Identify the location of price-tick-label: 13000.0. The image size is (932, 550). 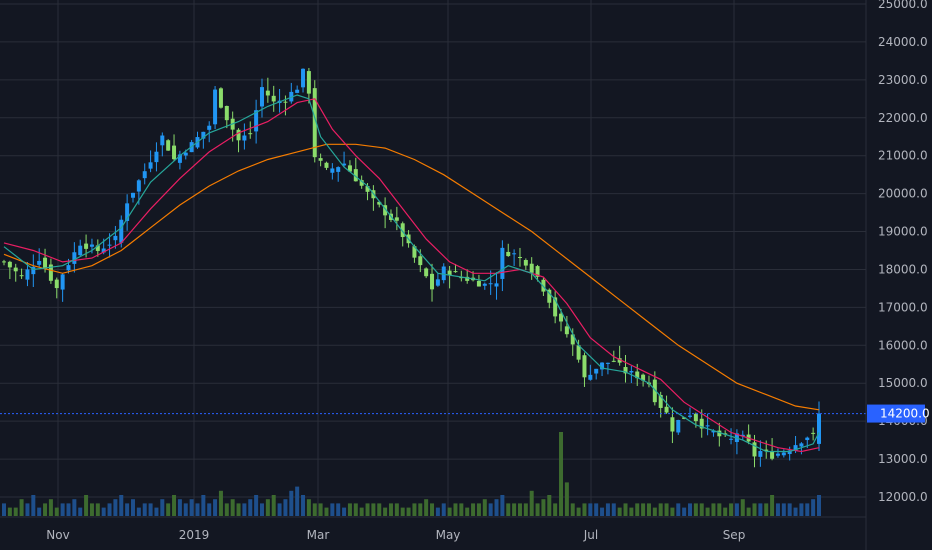
(903, 459).